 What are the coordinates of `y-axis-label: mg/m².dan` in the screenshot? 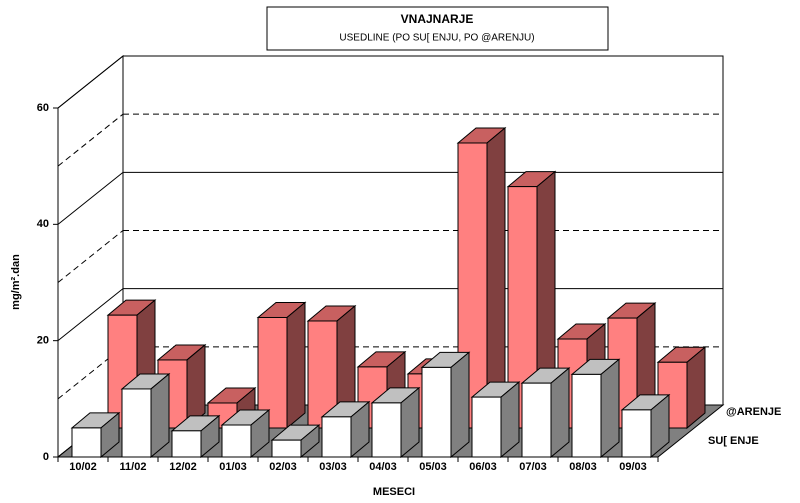 It's located at (16, 282).